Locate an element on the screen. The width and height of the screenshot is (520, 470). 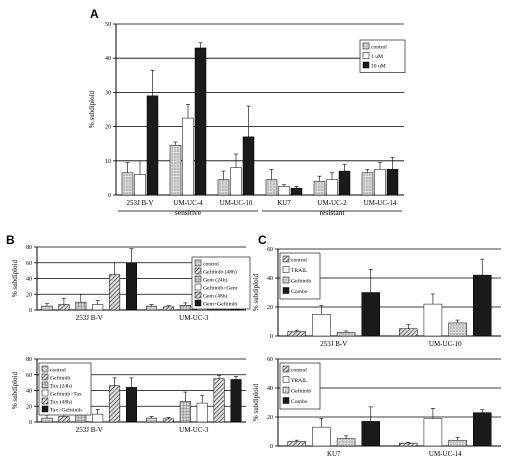
legend-label: Gem+Gefitinib is located at coordinates (220, 304).